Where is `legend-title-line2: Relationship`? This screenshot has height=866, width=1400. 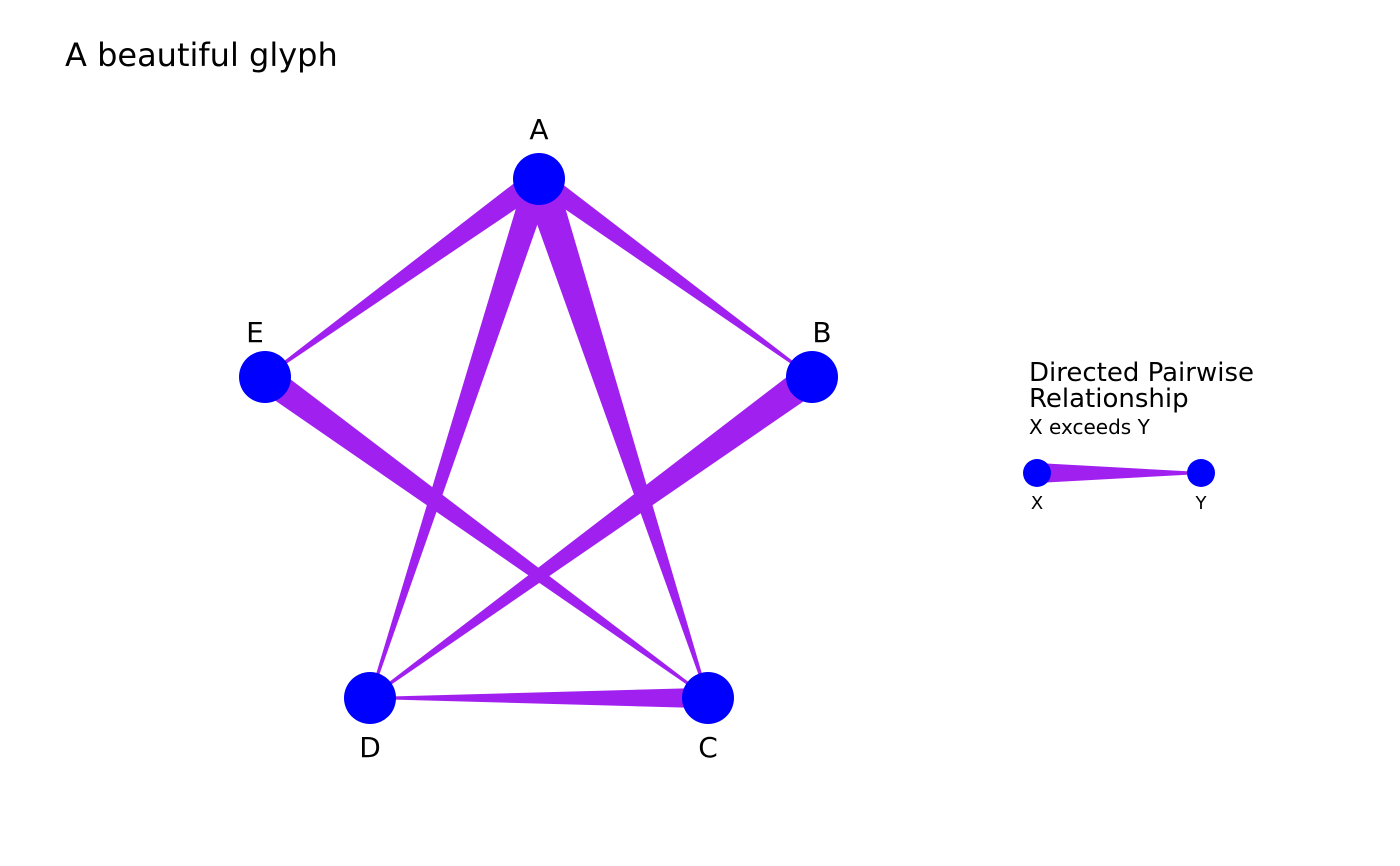
legend-title-line2: Relationship is located at coordinates (1109, 399).